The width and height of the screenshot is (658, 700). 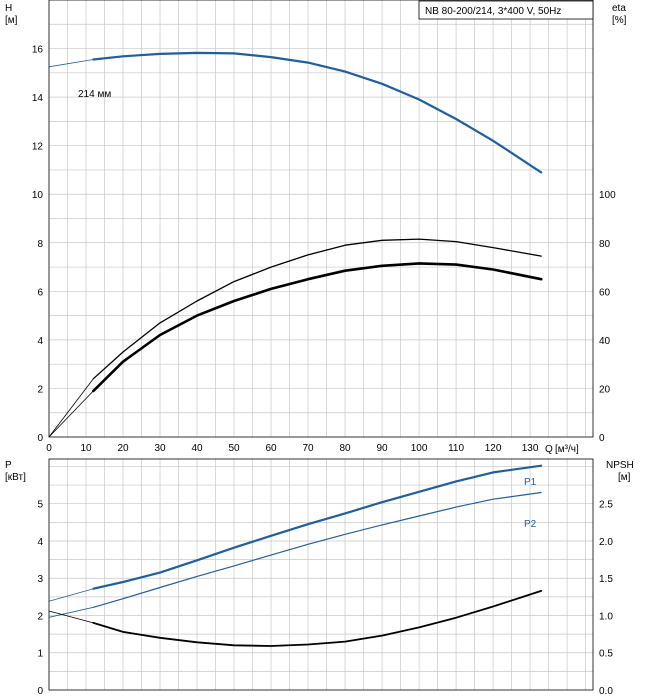 I want to click on h-axis-unit: [м], so click(x=11, y=20).